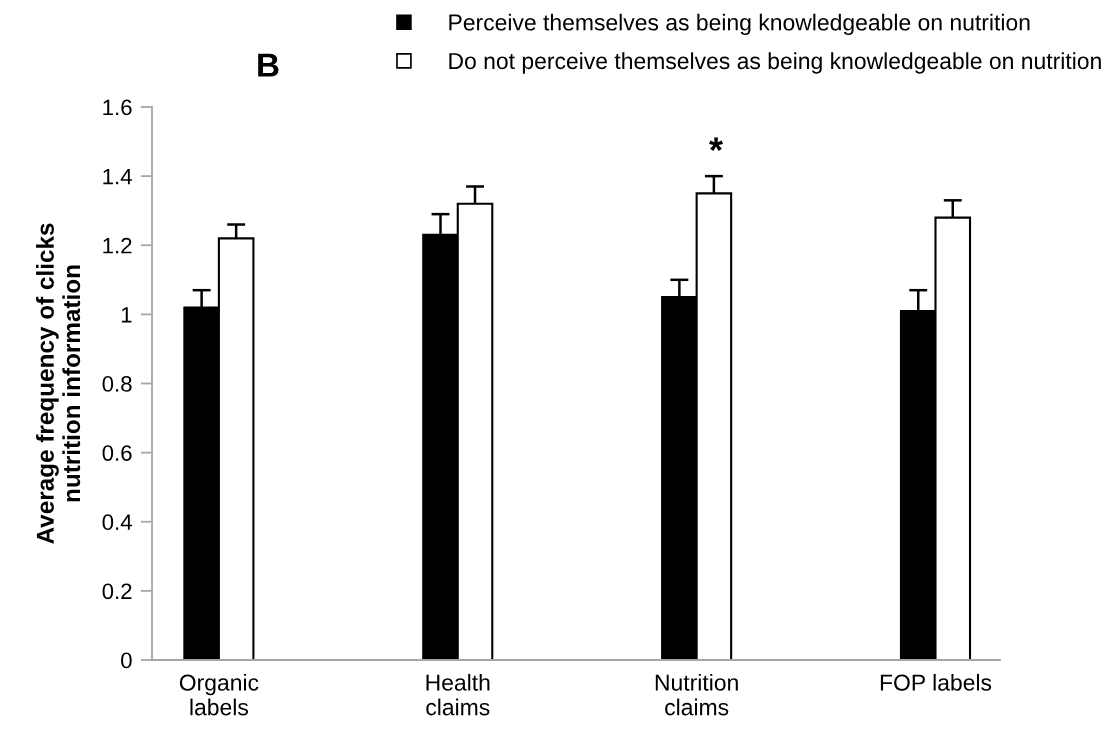 The width and height of the screenshot is (1116, 740). I want to click on y-tick-label: 0, so click(126, 660).